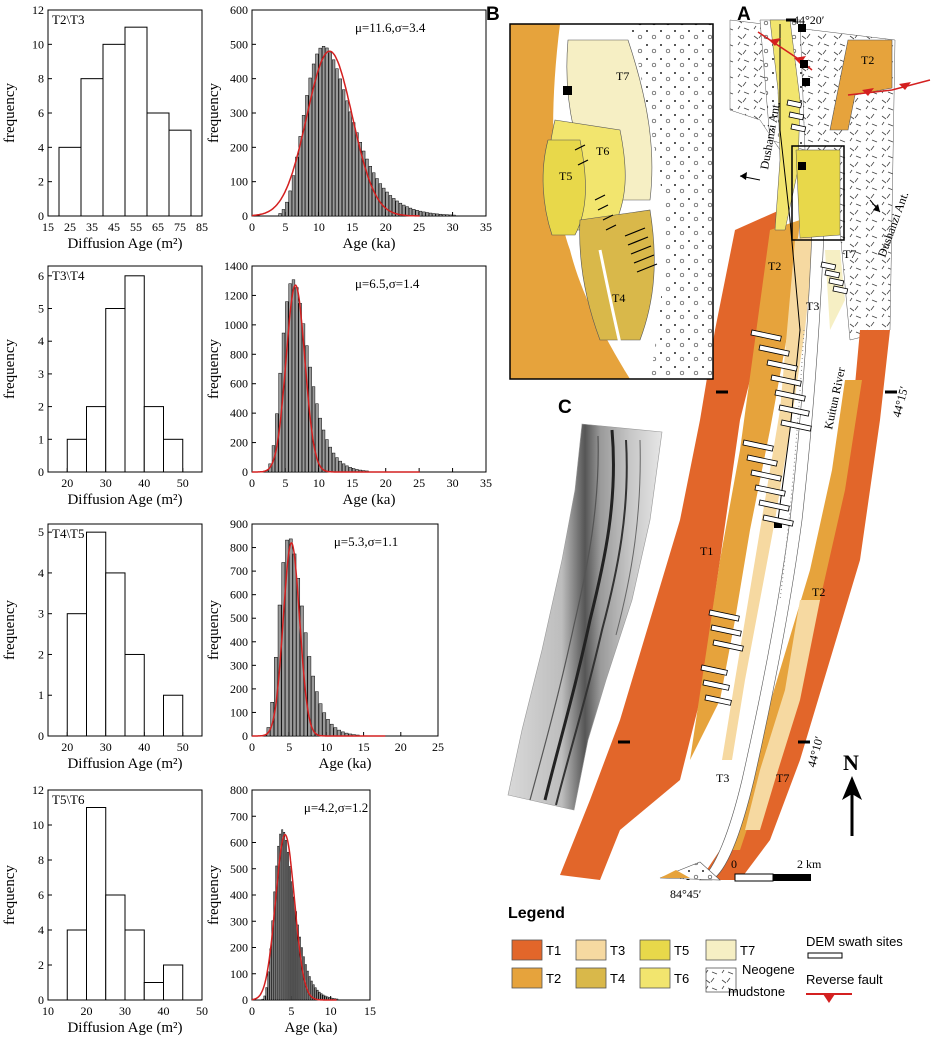  I want to click on panel-label-b: B, so click(493, 14).